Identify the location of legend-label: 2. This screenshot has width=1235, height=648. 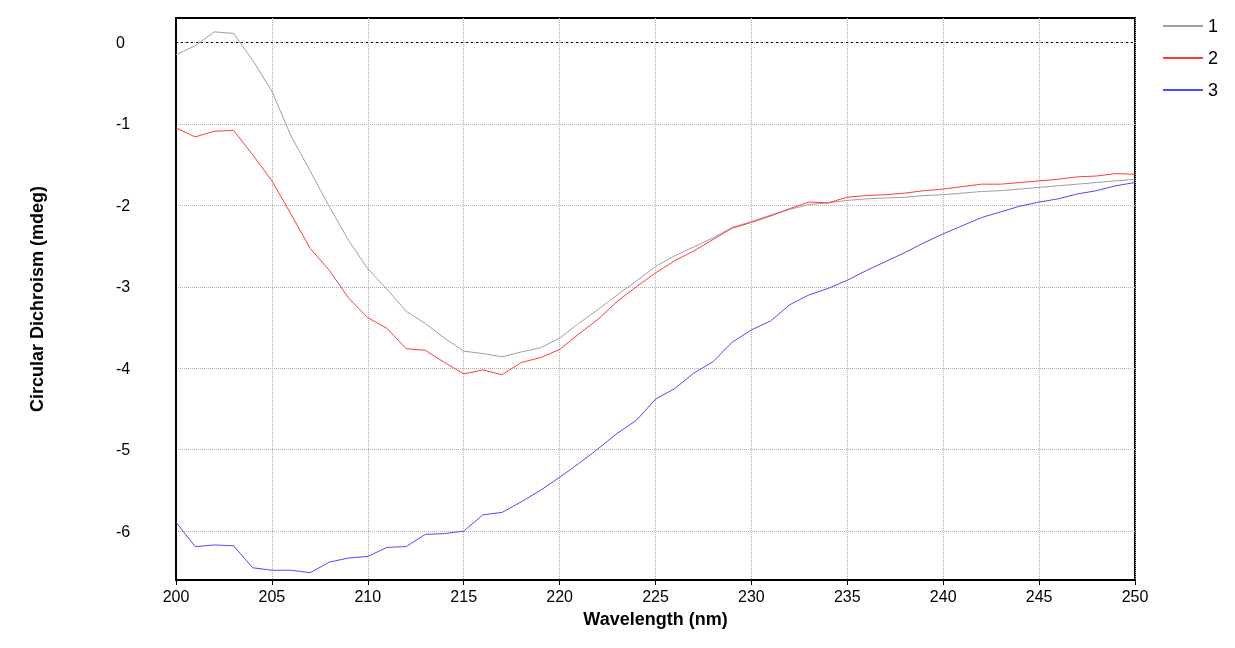
(1212, 58).